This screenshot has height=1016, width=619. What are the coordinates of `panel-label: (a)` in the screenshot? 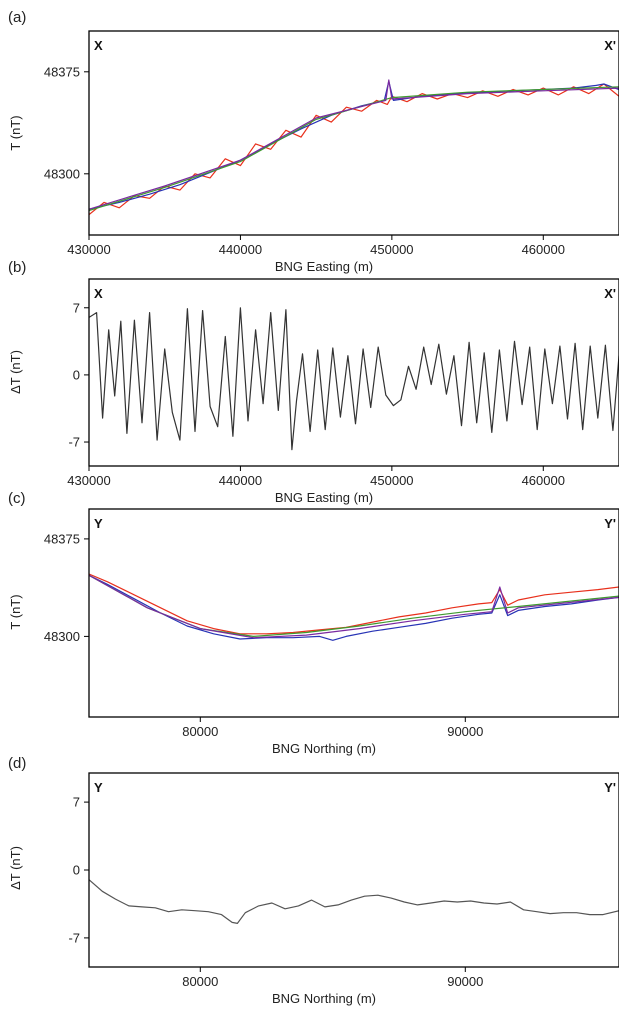 It's located at (17, 17).